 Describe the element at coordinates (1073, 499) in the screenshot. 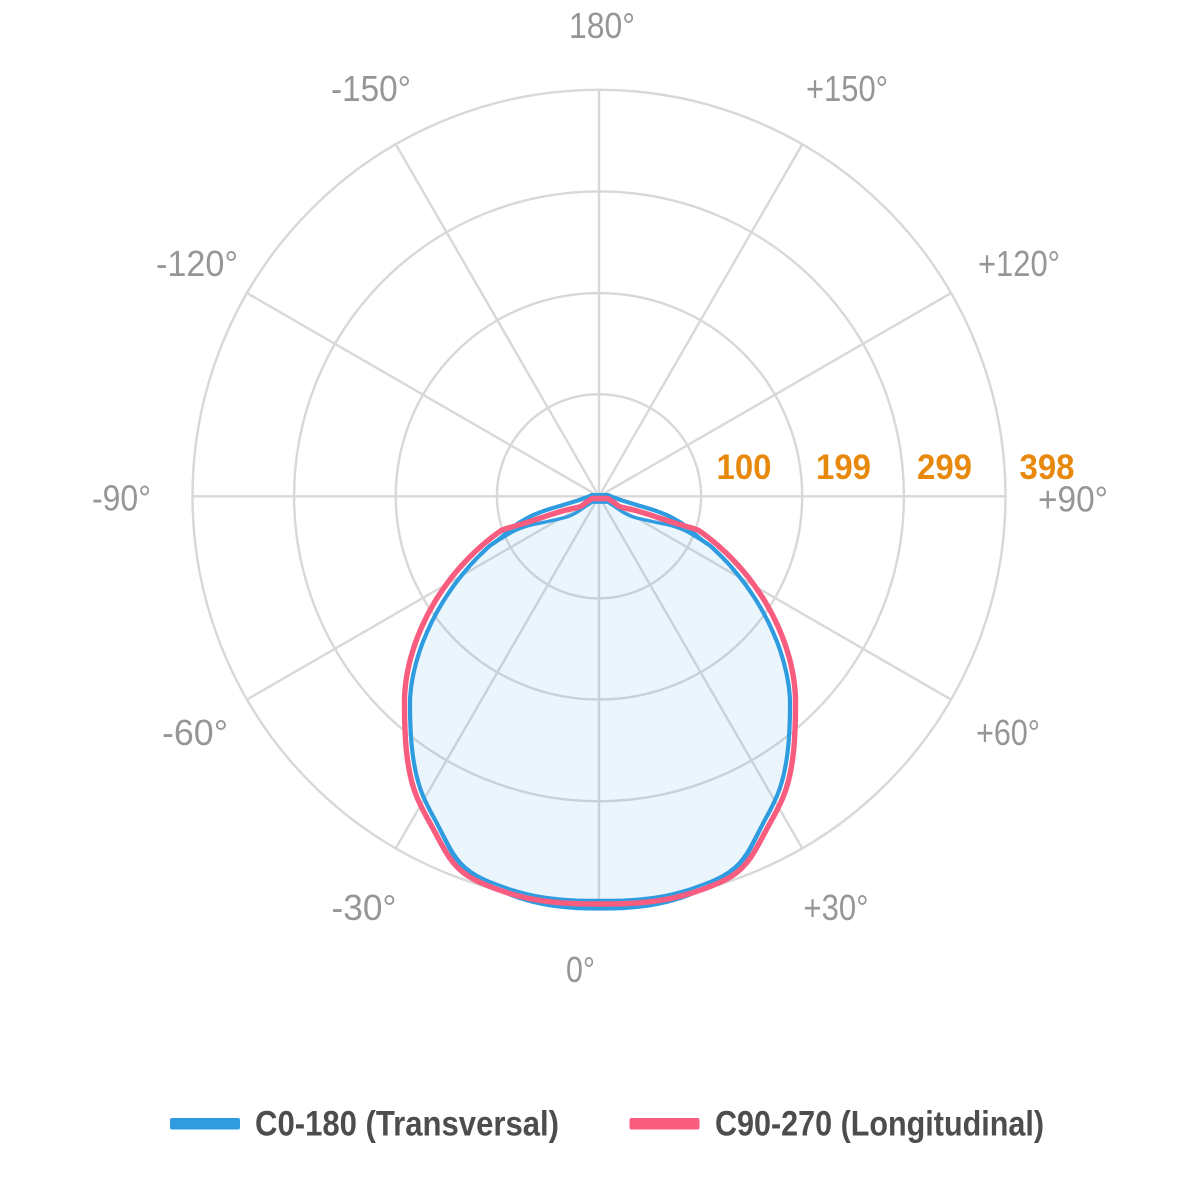

I see `svg-text: +90°` at that location.